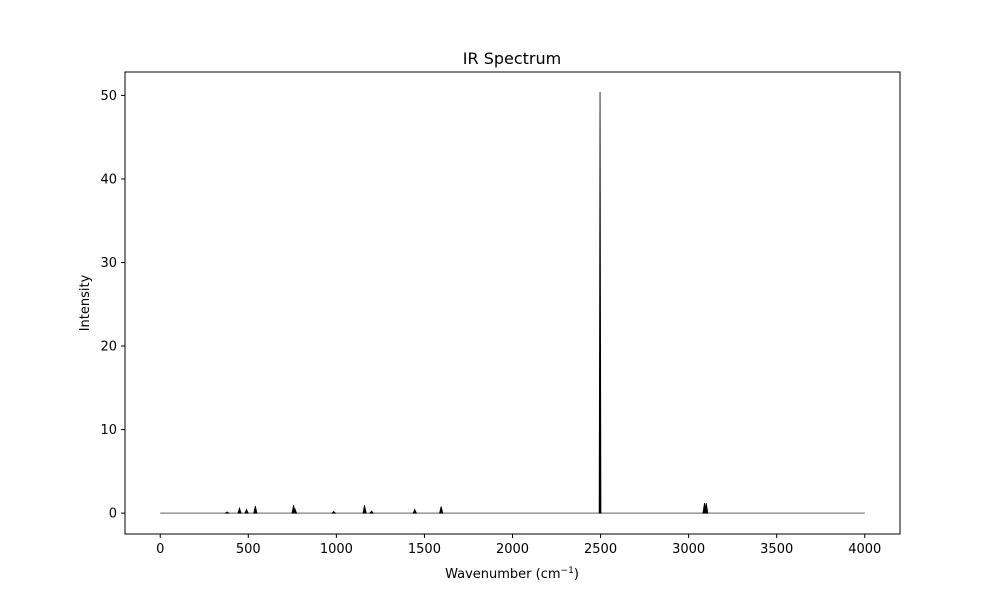 Image resolution: width=1000 pixels, height=605 pixels. I want to click on y-tick-label: 40, so click(108, 179).